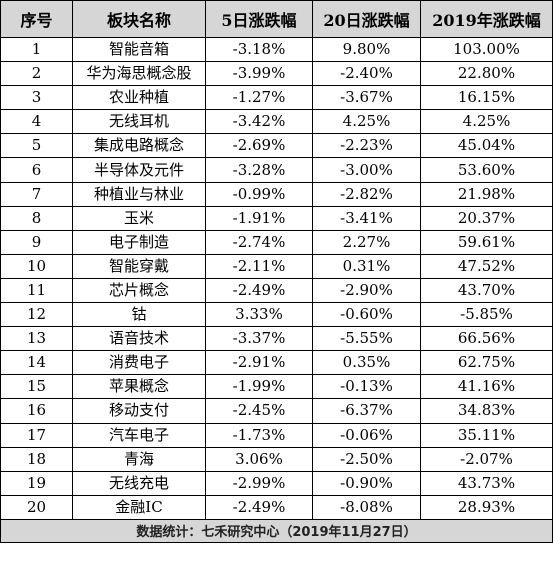  What do you see at coordinates (366, 507) in the screenshot?
I see `change-20day: -8.08%` at bounding box center [366, 507].